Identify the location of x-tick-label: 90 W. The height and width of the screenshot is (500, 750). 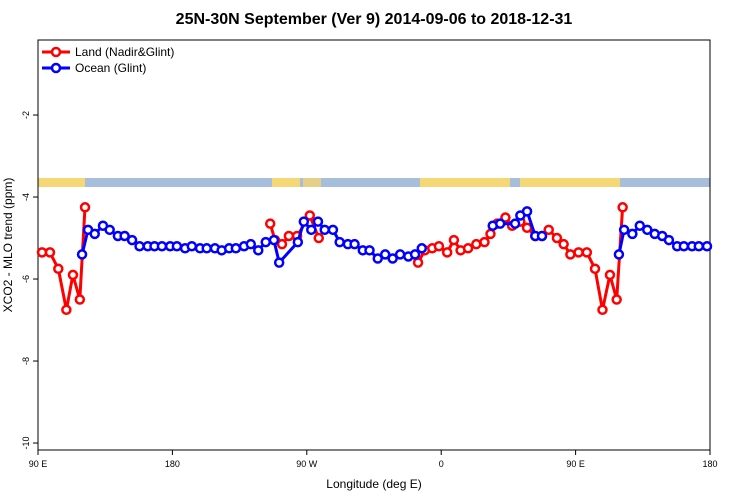
(307, 464).